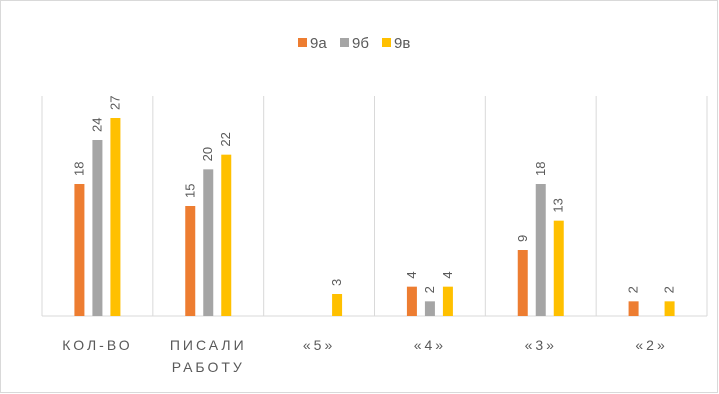 The width and height of the screenshot is (719, 394). I want to click on data-label: 3, so click(336, 282).